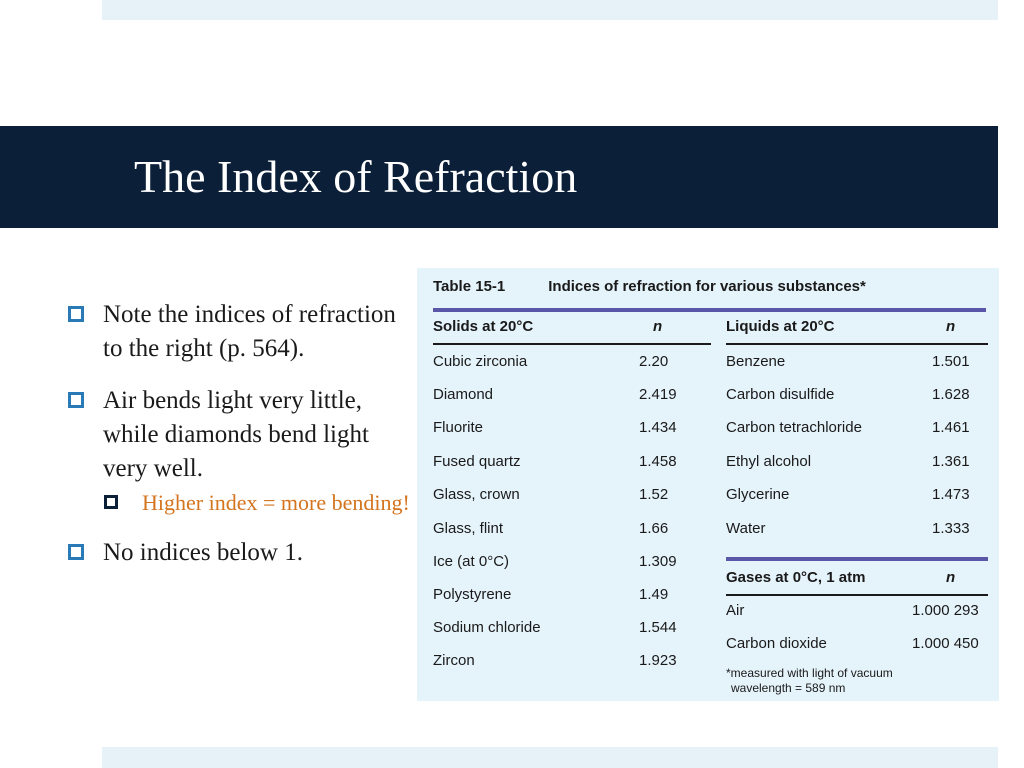 This screenshot has width=1024, height=768. What do you see at coordinates (857, 595) in the screenshot?
I see `gases-header-rule` at bounding box center [857, 595].